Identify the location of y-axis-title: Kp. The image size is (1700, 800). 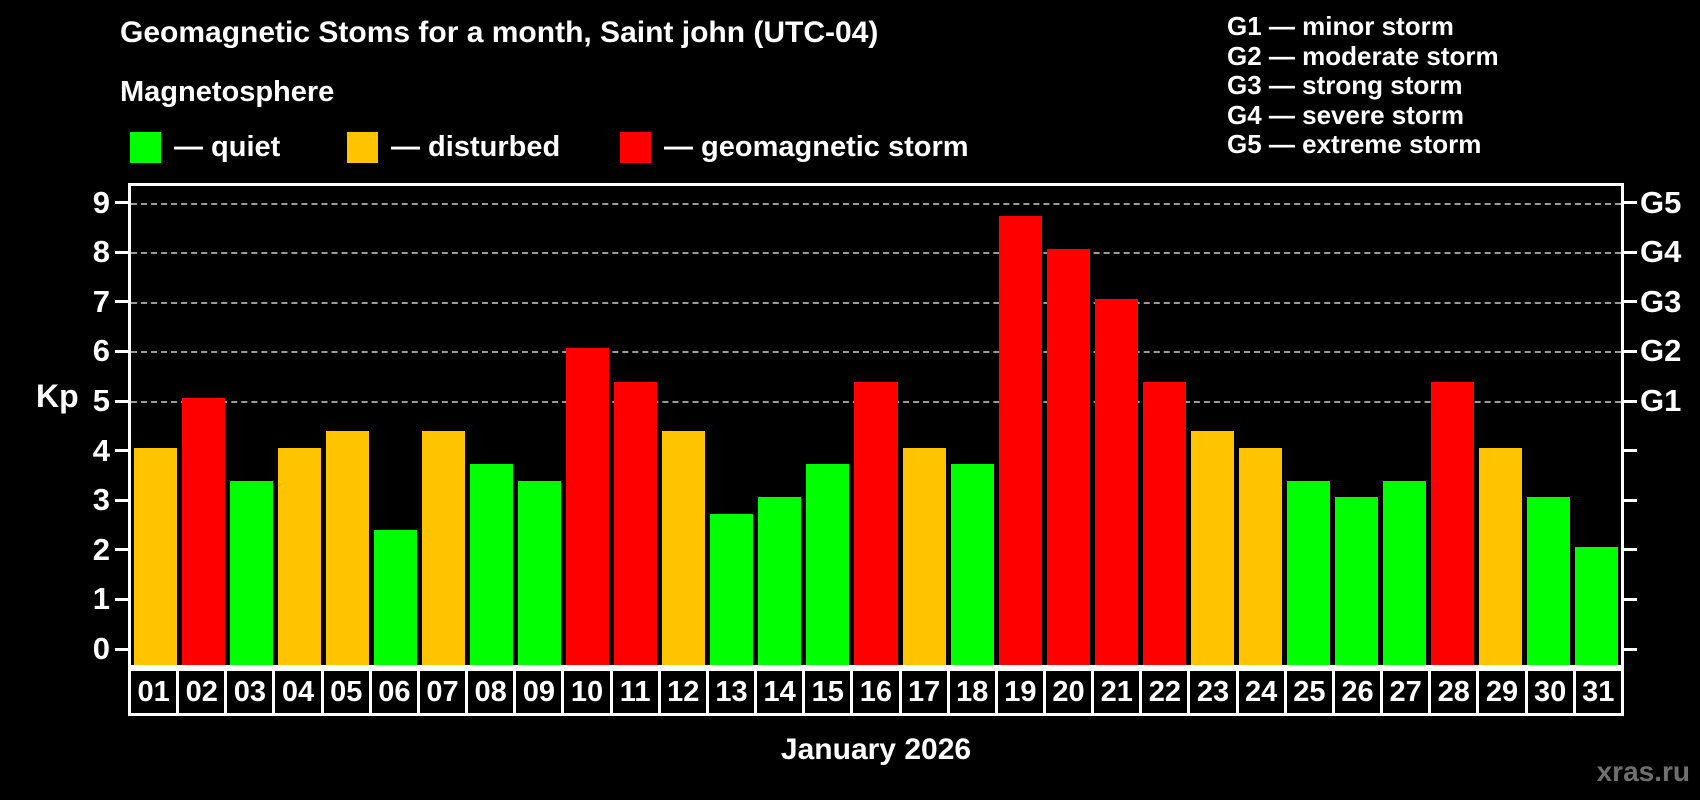
(57, 396).